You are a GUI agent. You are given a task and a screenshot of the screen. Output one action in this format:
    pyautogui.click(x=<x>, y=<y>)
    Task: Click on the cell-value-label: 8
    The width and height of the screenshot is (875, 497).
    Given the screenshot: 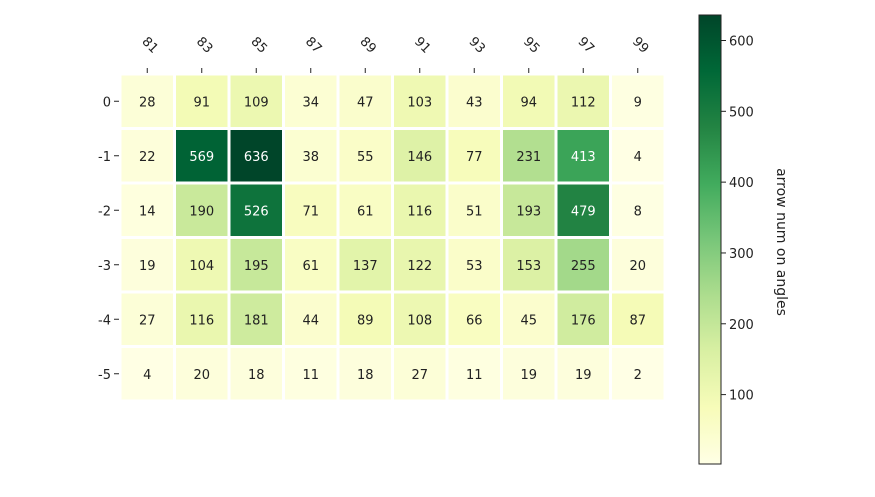 What is the action you would take?
    pyautogui.click(x=638, y=211)
    